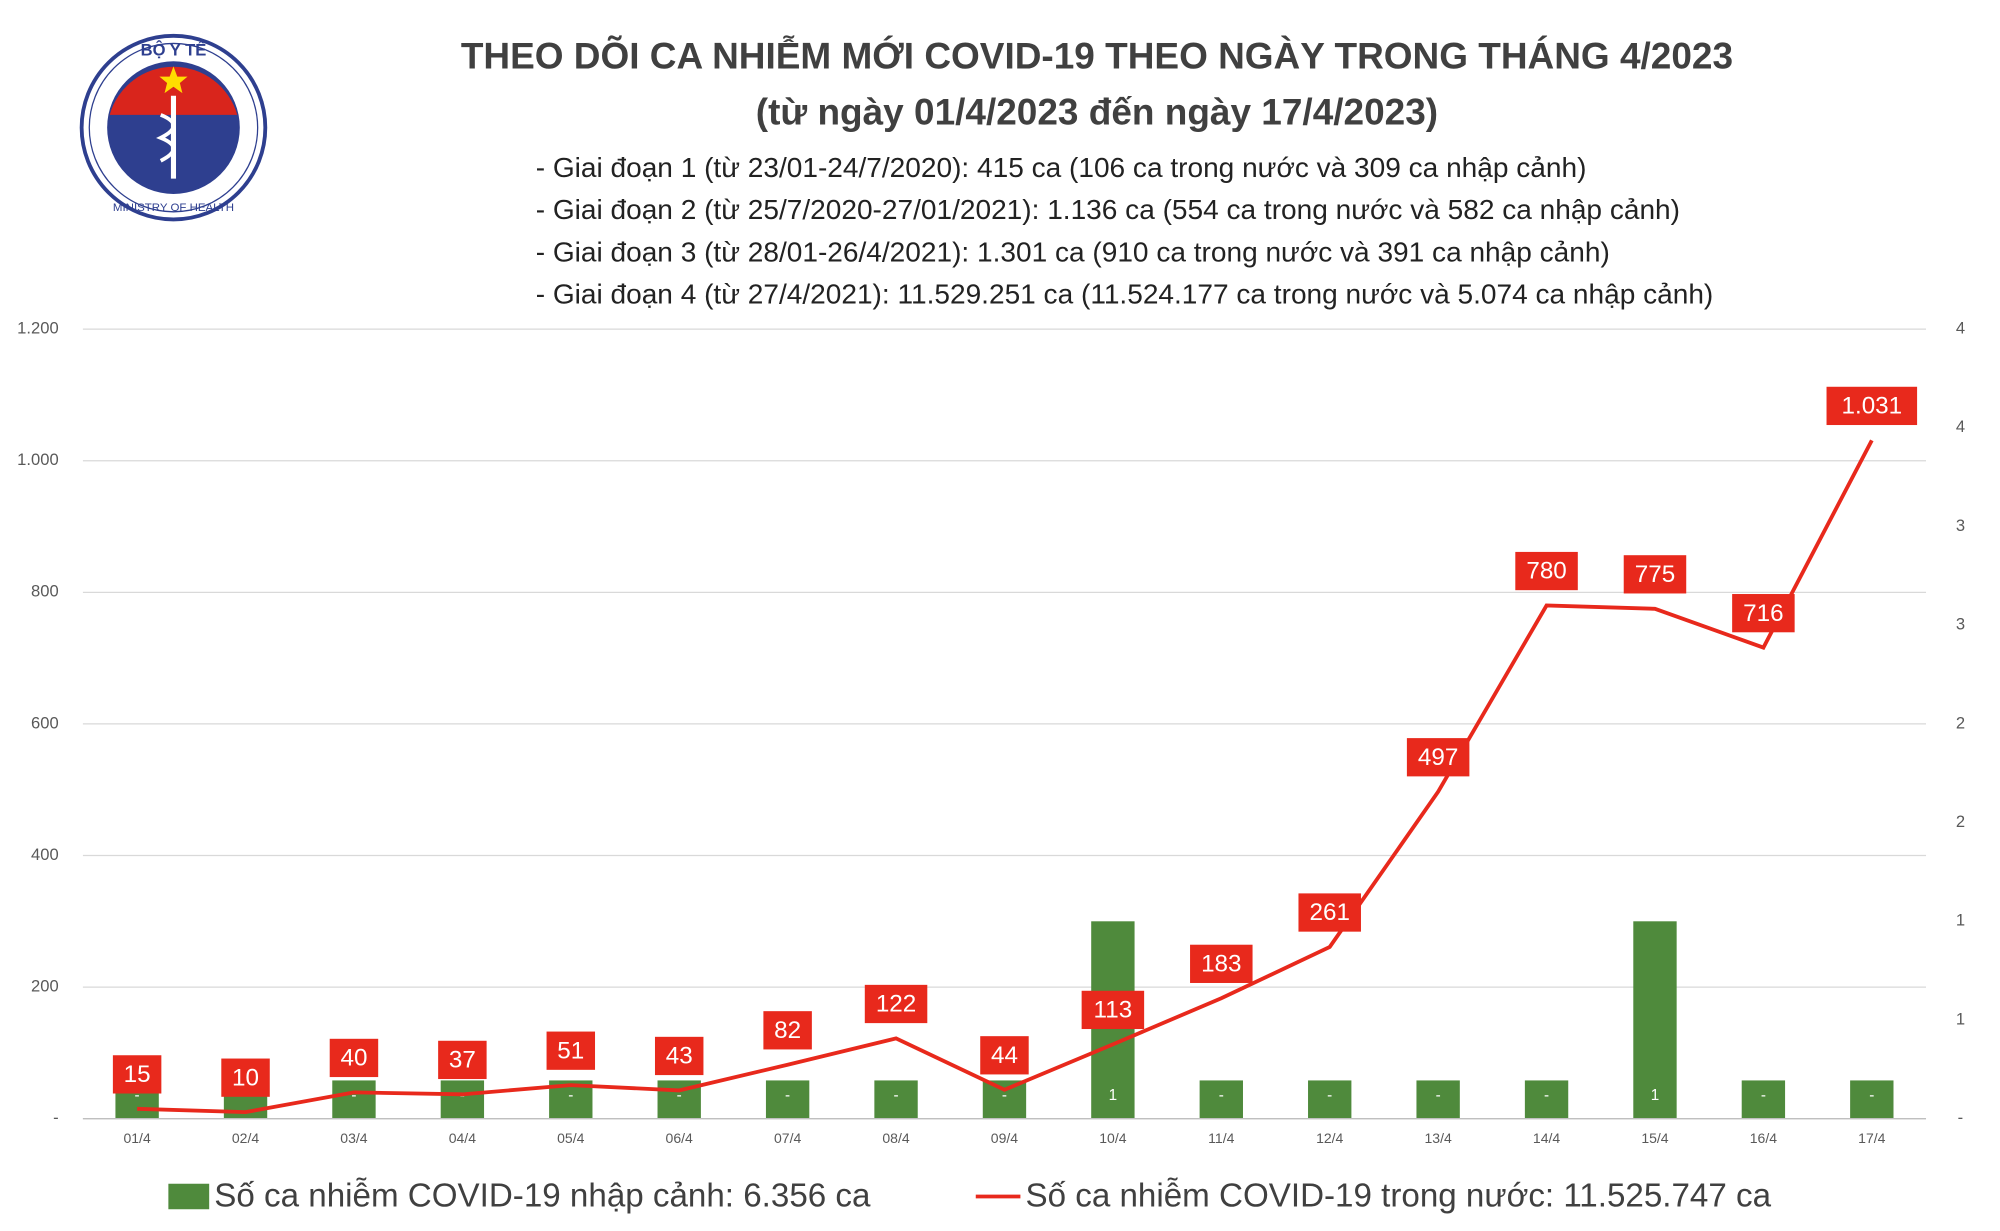 Image resolution: width=2000 pixels, height=1231 pixels. What do you see at coordinates (56, 1117) in the screenshot?
I see `y-tick-label: -` at bounding box center [56, 1117].